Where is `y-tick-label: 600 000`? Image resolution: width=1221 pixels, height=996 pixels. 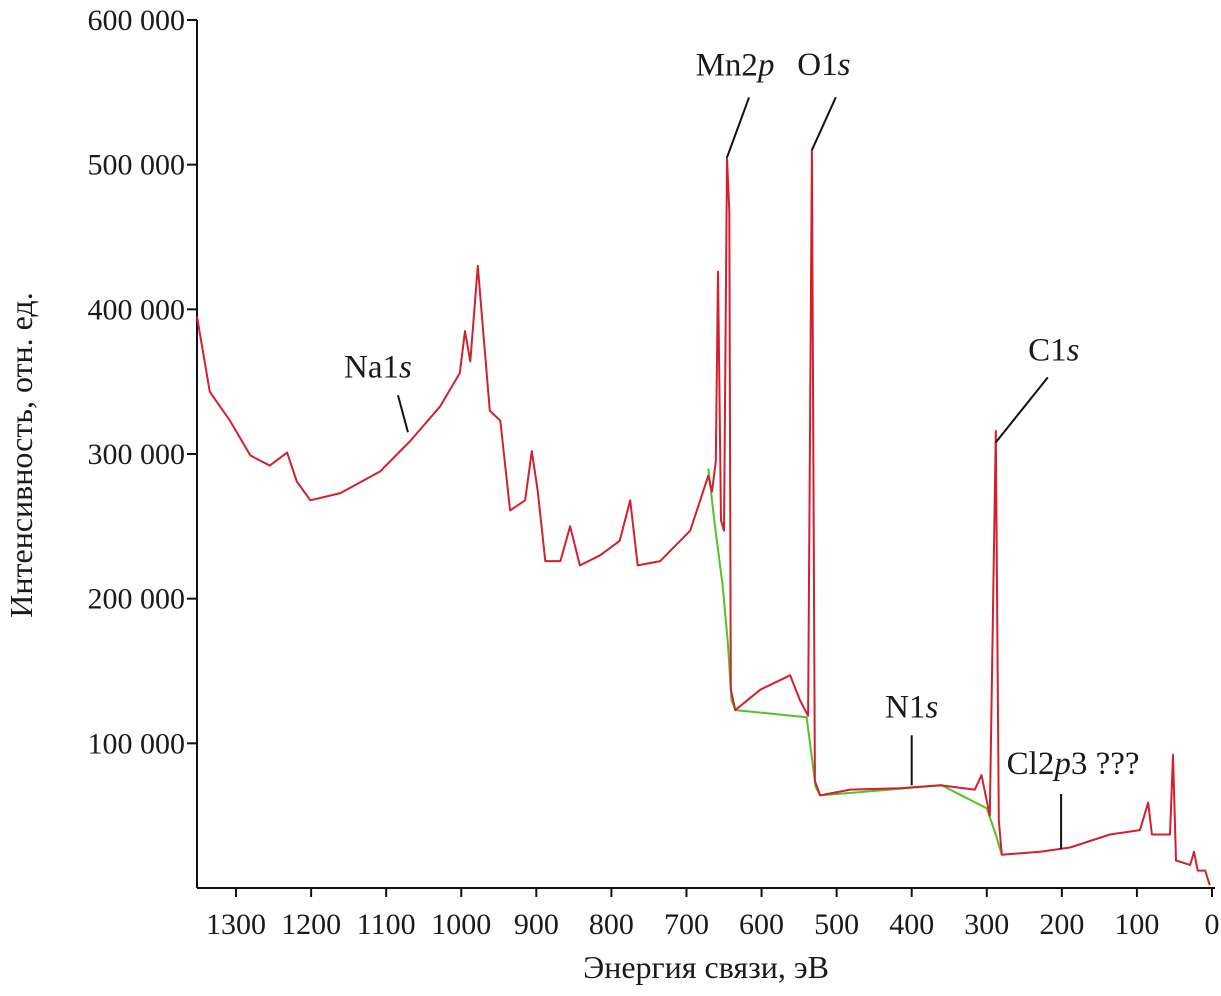 y-tick-label: 600 000 is located at coordinates (137, 20).